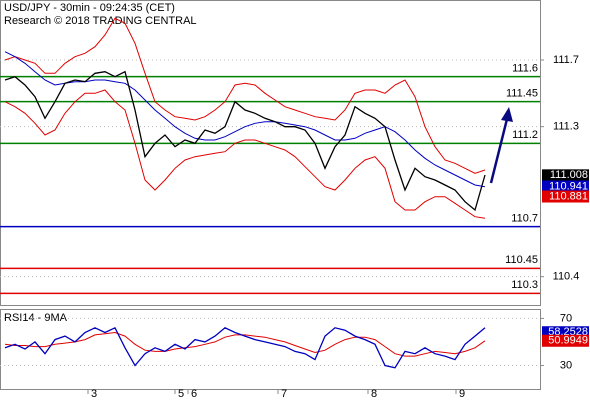 The width and height of the screenshot is (590, 400). What do you see at coordinates (524, 285) in the screenshot?
I see `level-label: 110.3` at bounding box center [524, 285].